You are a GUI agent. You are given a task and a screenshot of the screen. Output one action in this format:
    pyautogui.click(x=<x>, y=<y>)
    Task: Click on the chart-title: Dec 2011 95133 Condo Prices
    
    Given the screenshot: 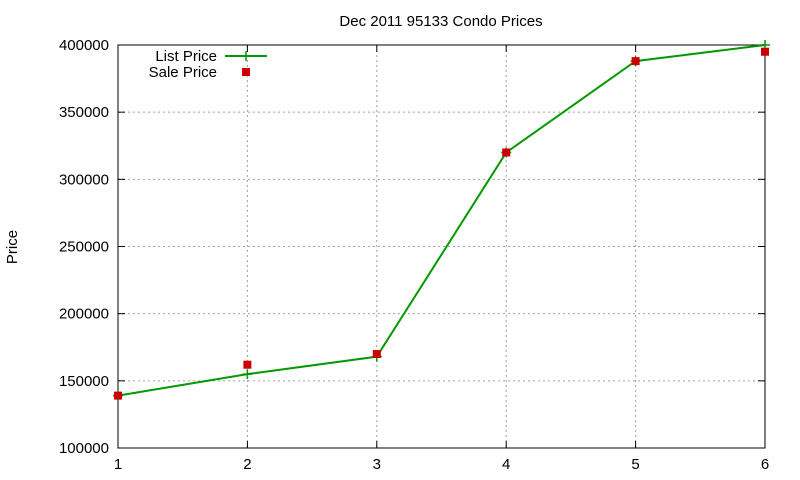 What is the action you would take?
    pyautogui.click(x=440, y=21)
    